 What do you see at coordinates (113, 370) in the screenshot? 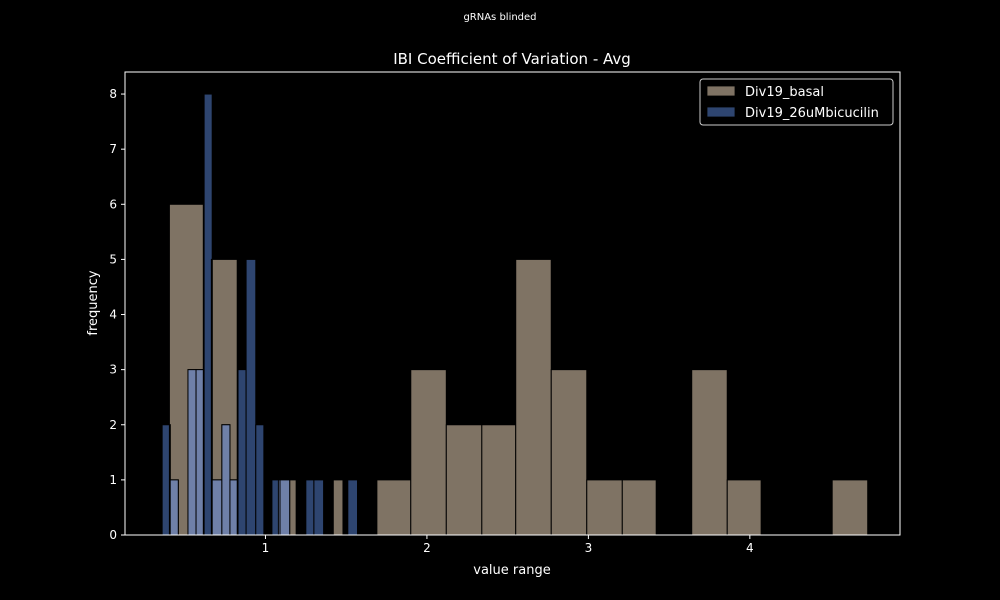
I see `y-tick-label: 3` at bounding box center [113, 370].